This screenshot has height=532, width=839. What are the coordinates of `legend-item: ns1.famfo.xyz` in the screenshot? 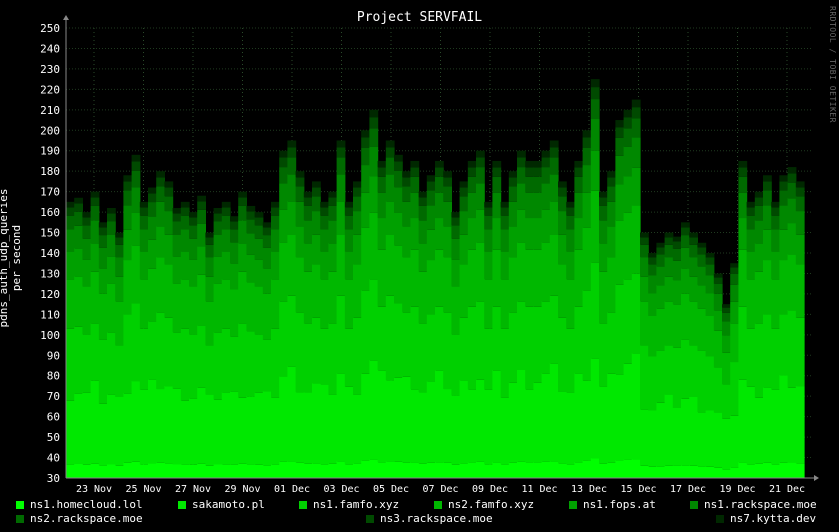 It's located at (349, 504).